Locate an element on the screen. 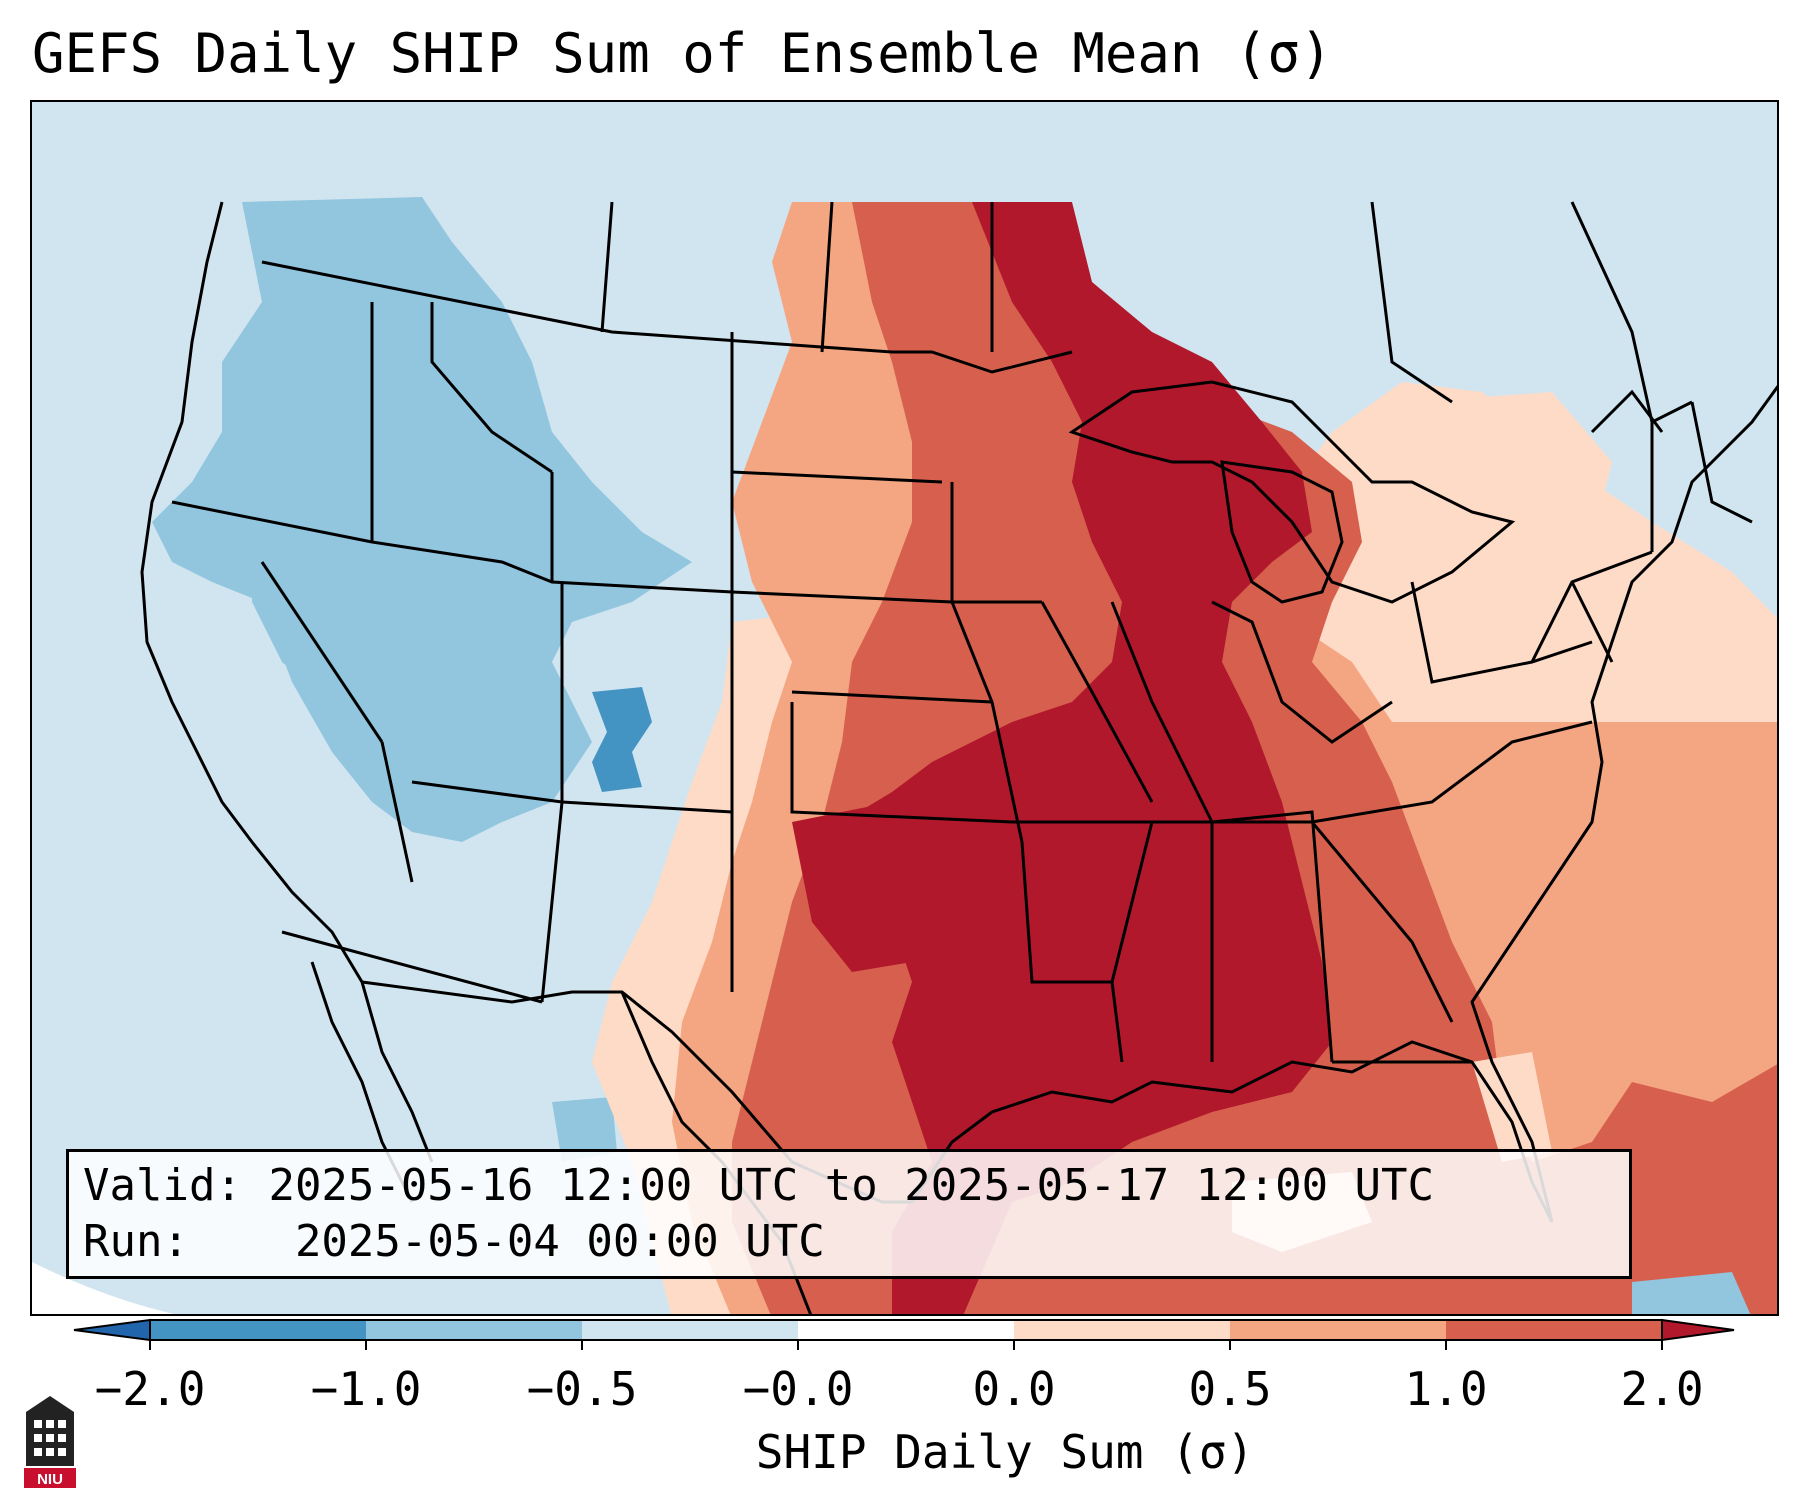 The height and width of the screenshot is (1506, 1803). canada-provinces is located at coordinates (1127, 312).